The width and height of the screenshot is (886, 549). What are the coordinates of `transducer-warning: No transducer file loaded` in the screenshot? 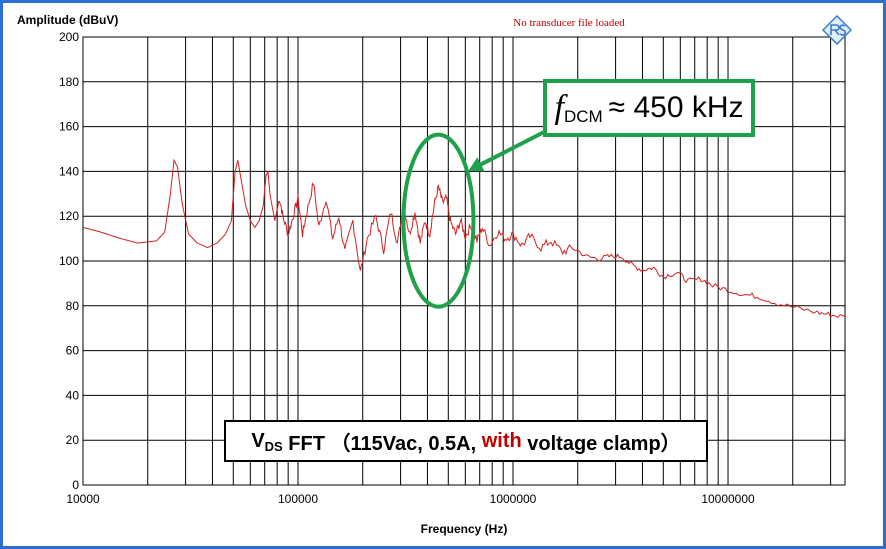 It's located at (569, 23).